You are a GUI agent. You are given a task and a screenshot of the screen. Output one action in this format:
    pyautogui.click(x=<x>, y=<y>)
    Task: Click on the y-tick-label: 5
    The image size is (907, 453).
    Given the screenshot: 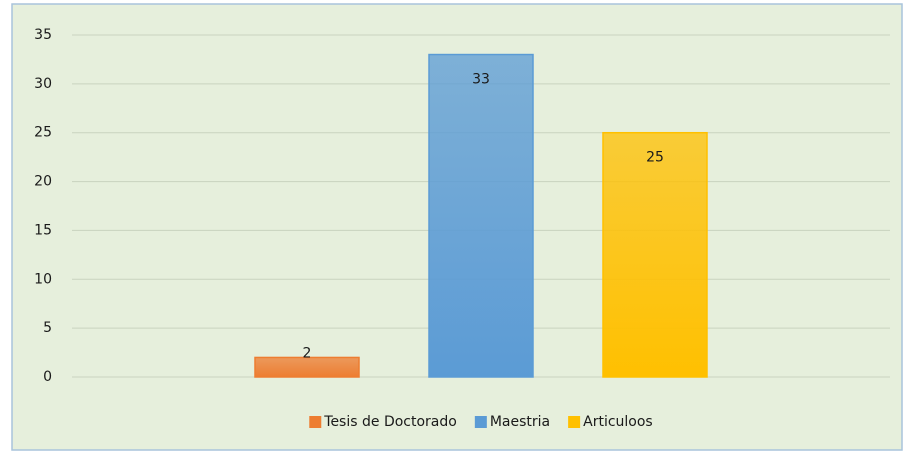 What is the action you would take?
    pyautogui.click(x=47, y=328)
    